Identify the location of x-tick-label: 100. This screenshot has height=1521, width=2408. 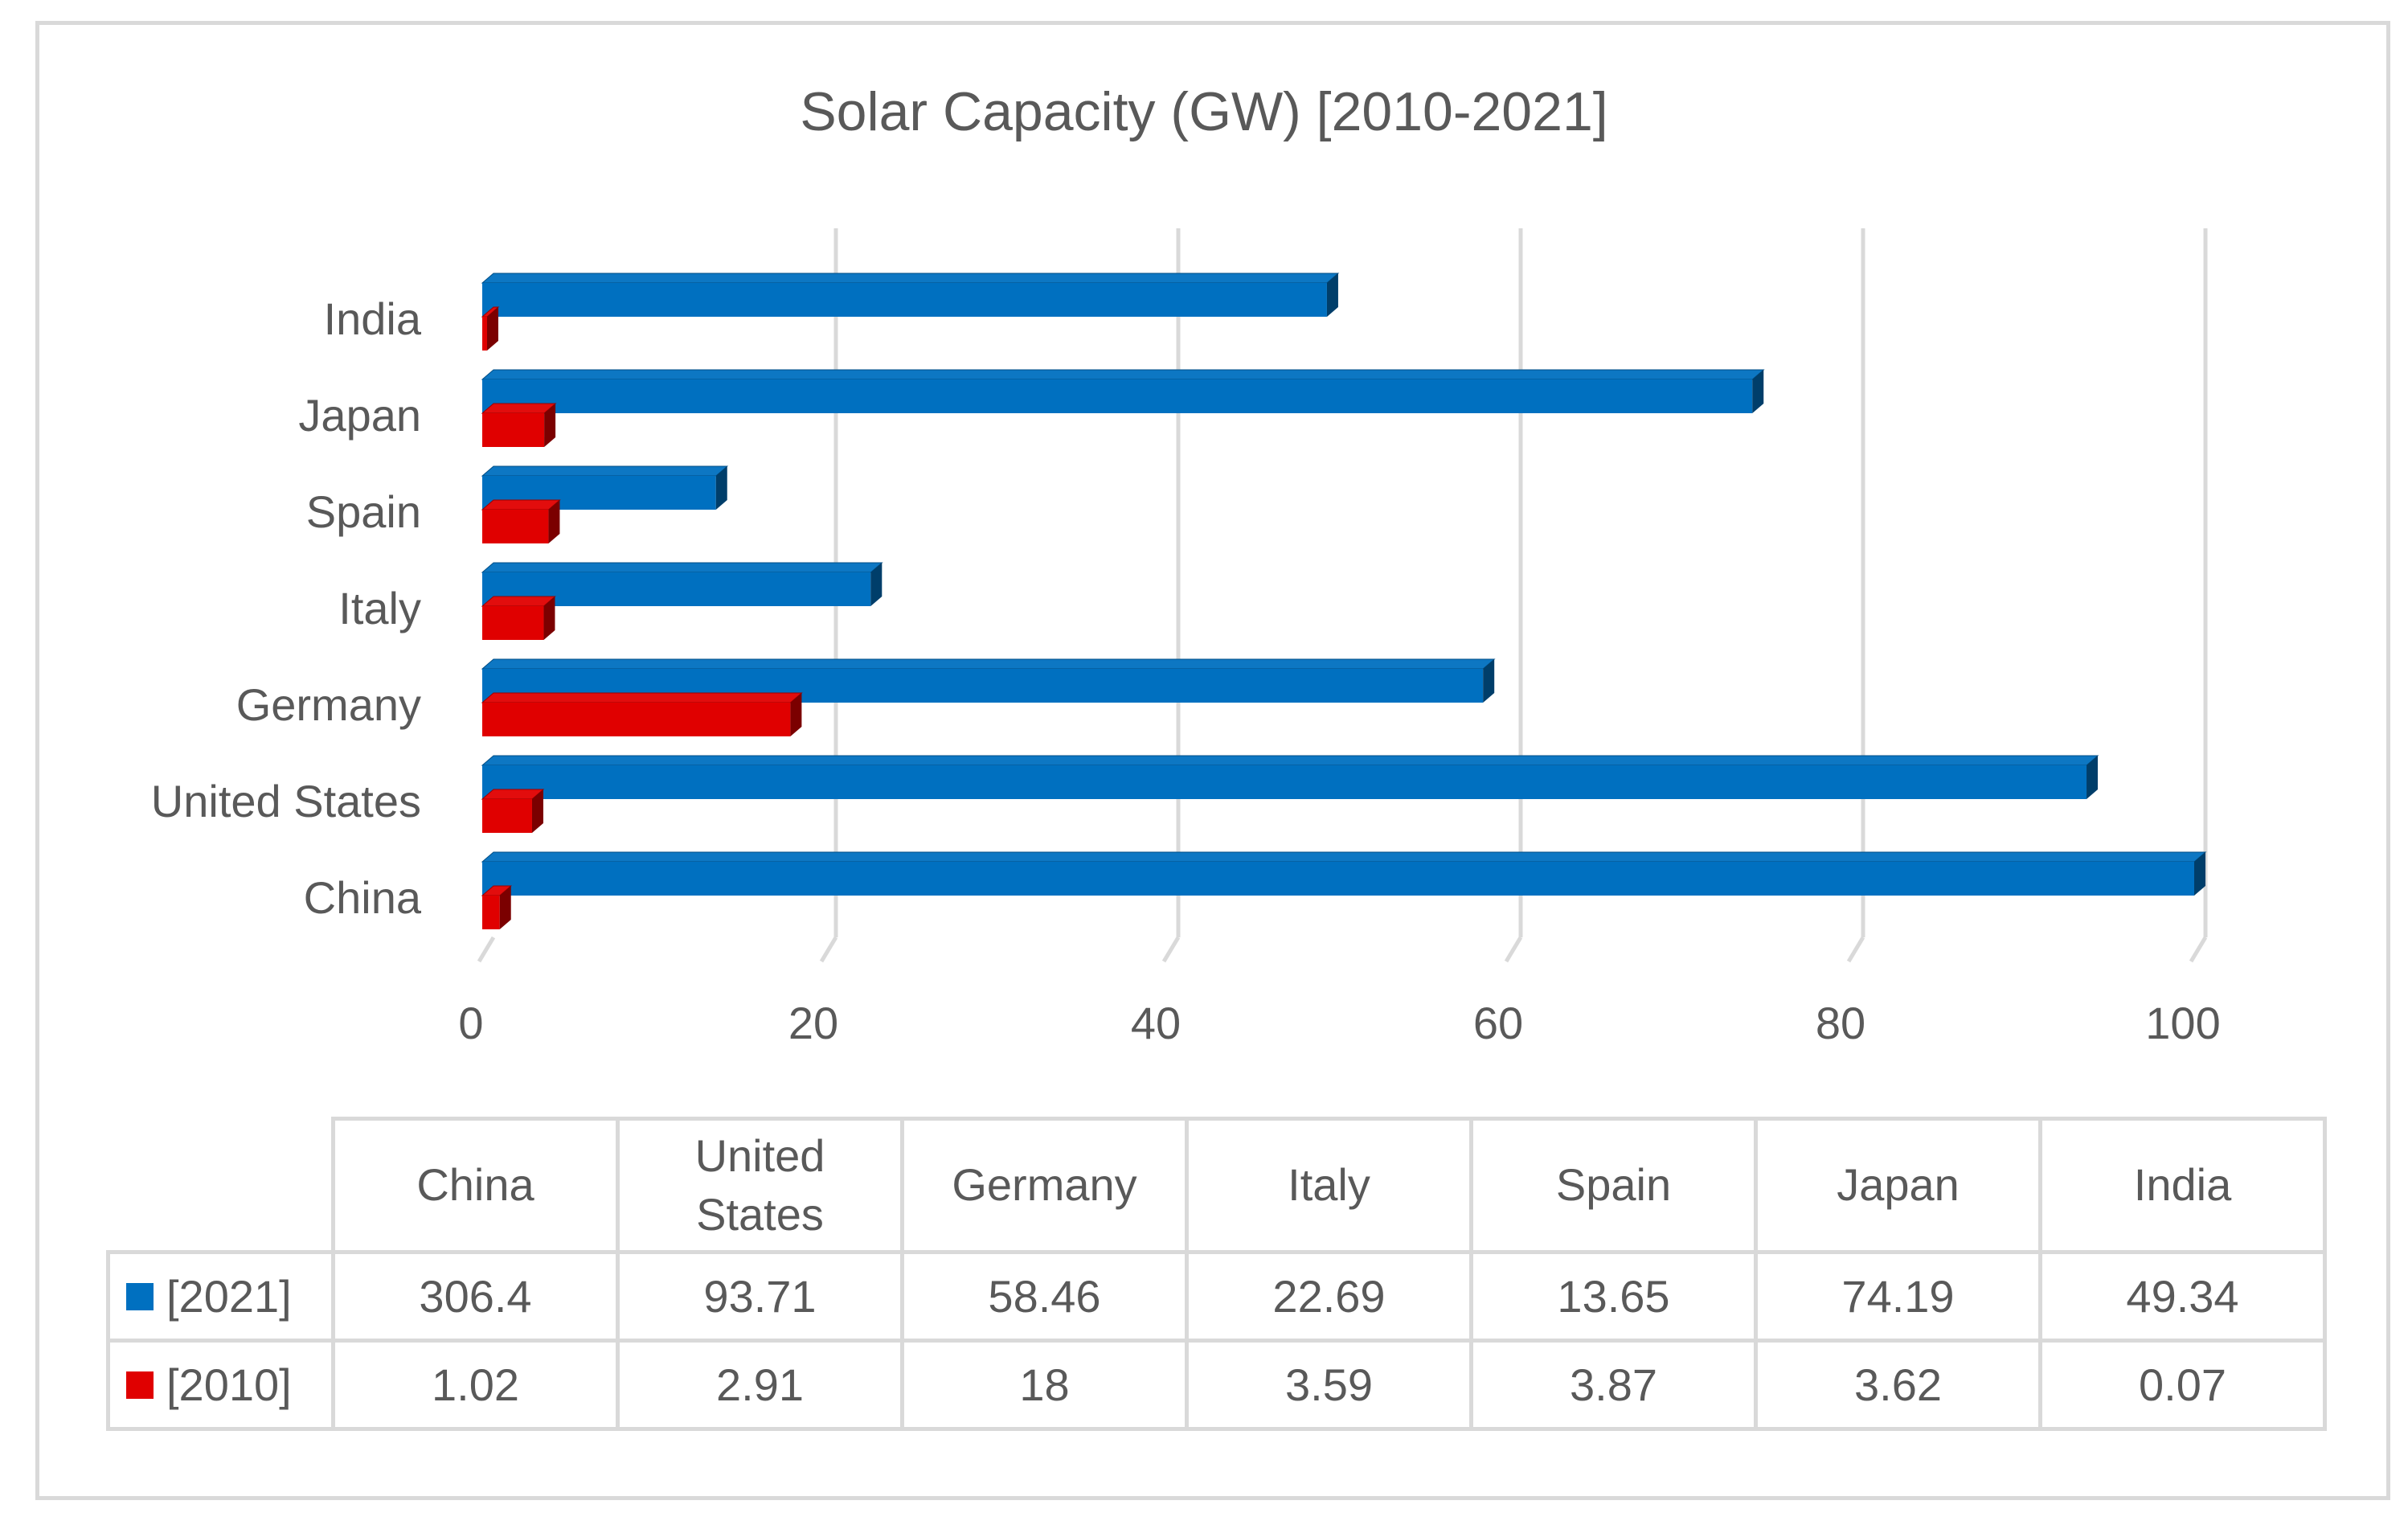
(2182, 1023).